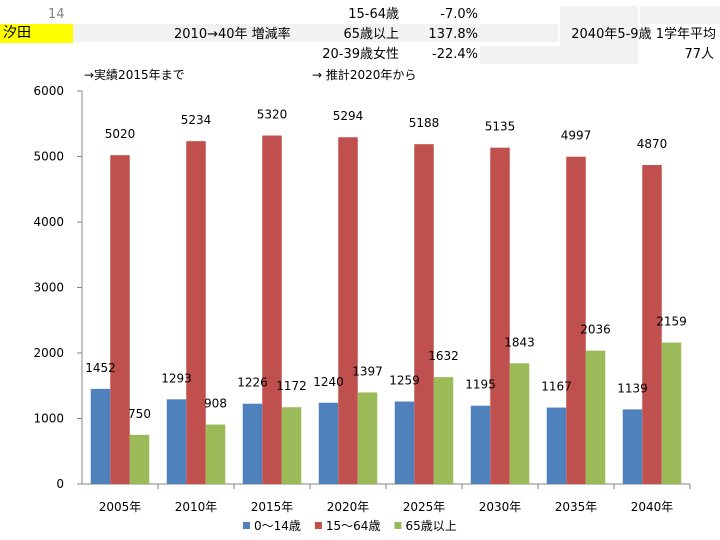 The image size is (720, 540). I want to click on data-label: 5188, so click(424, 123).